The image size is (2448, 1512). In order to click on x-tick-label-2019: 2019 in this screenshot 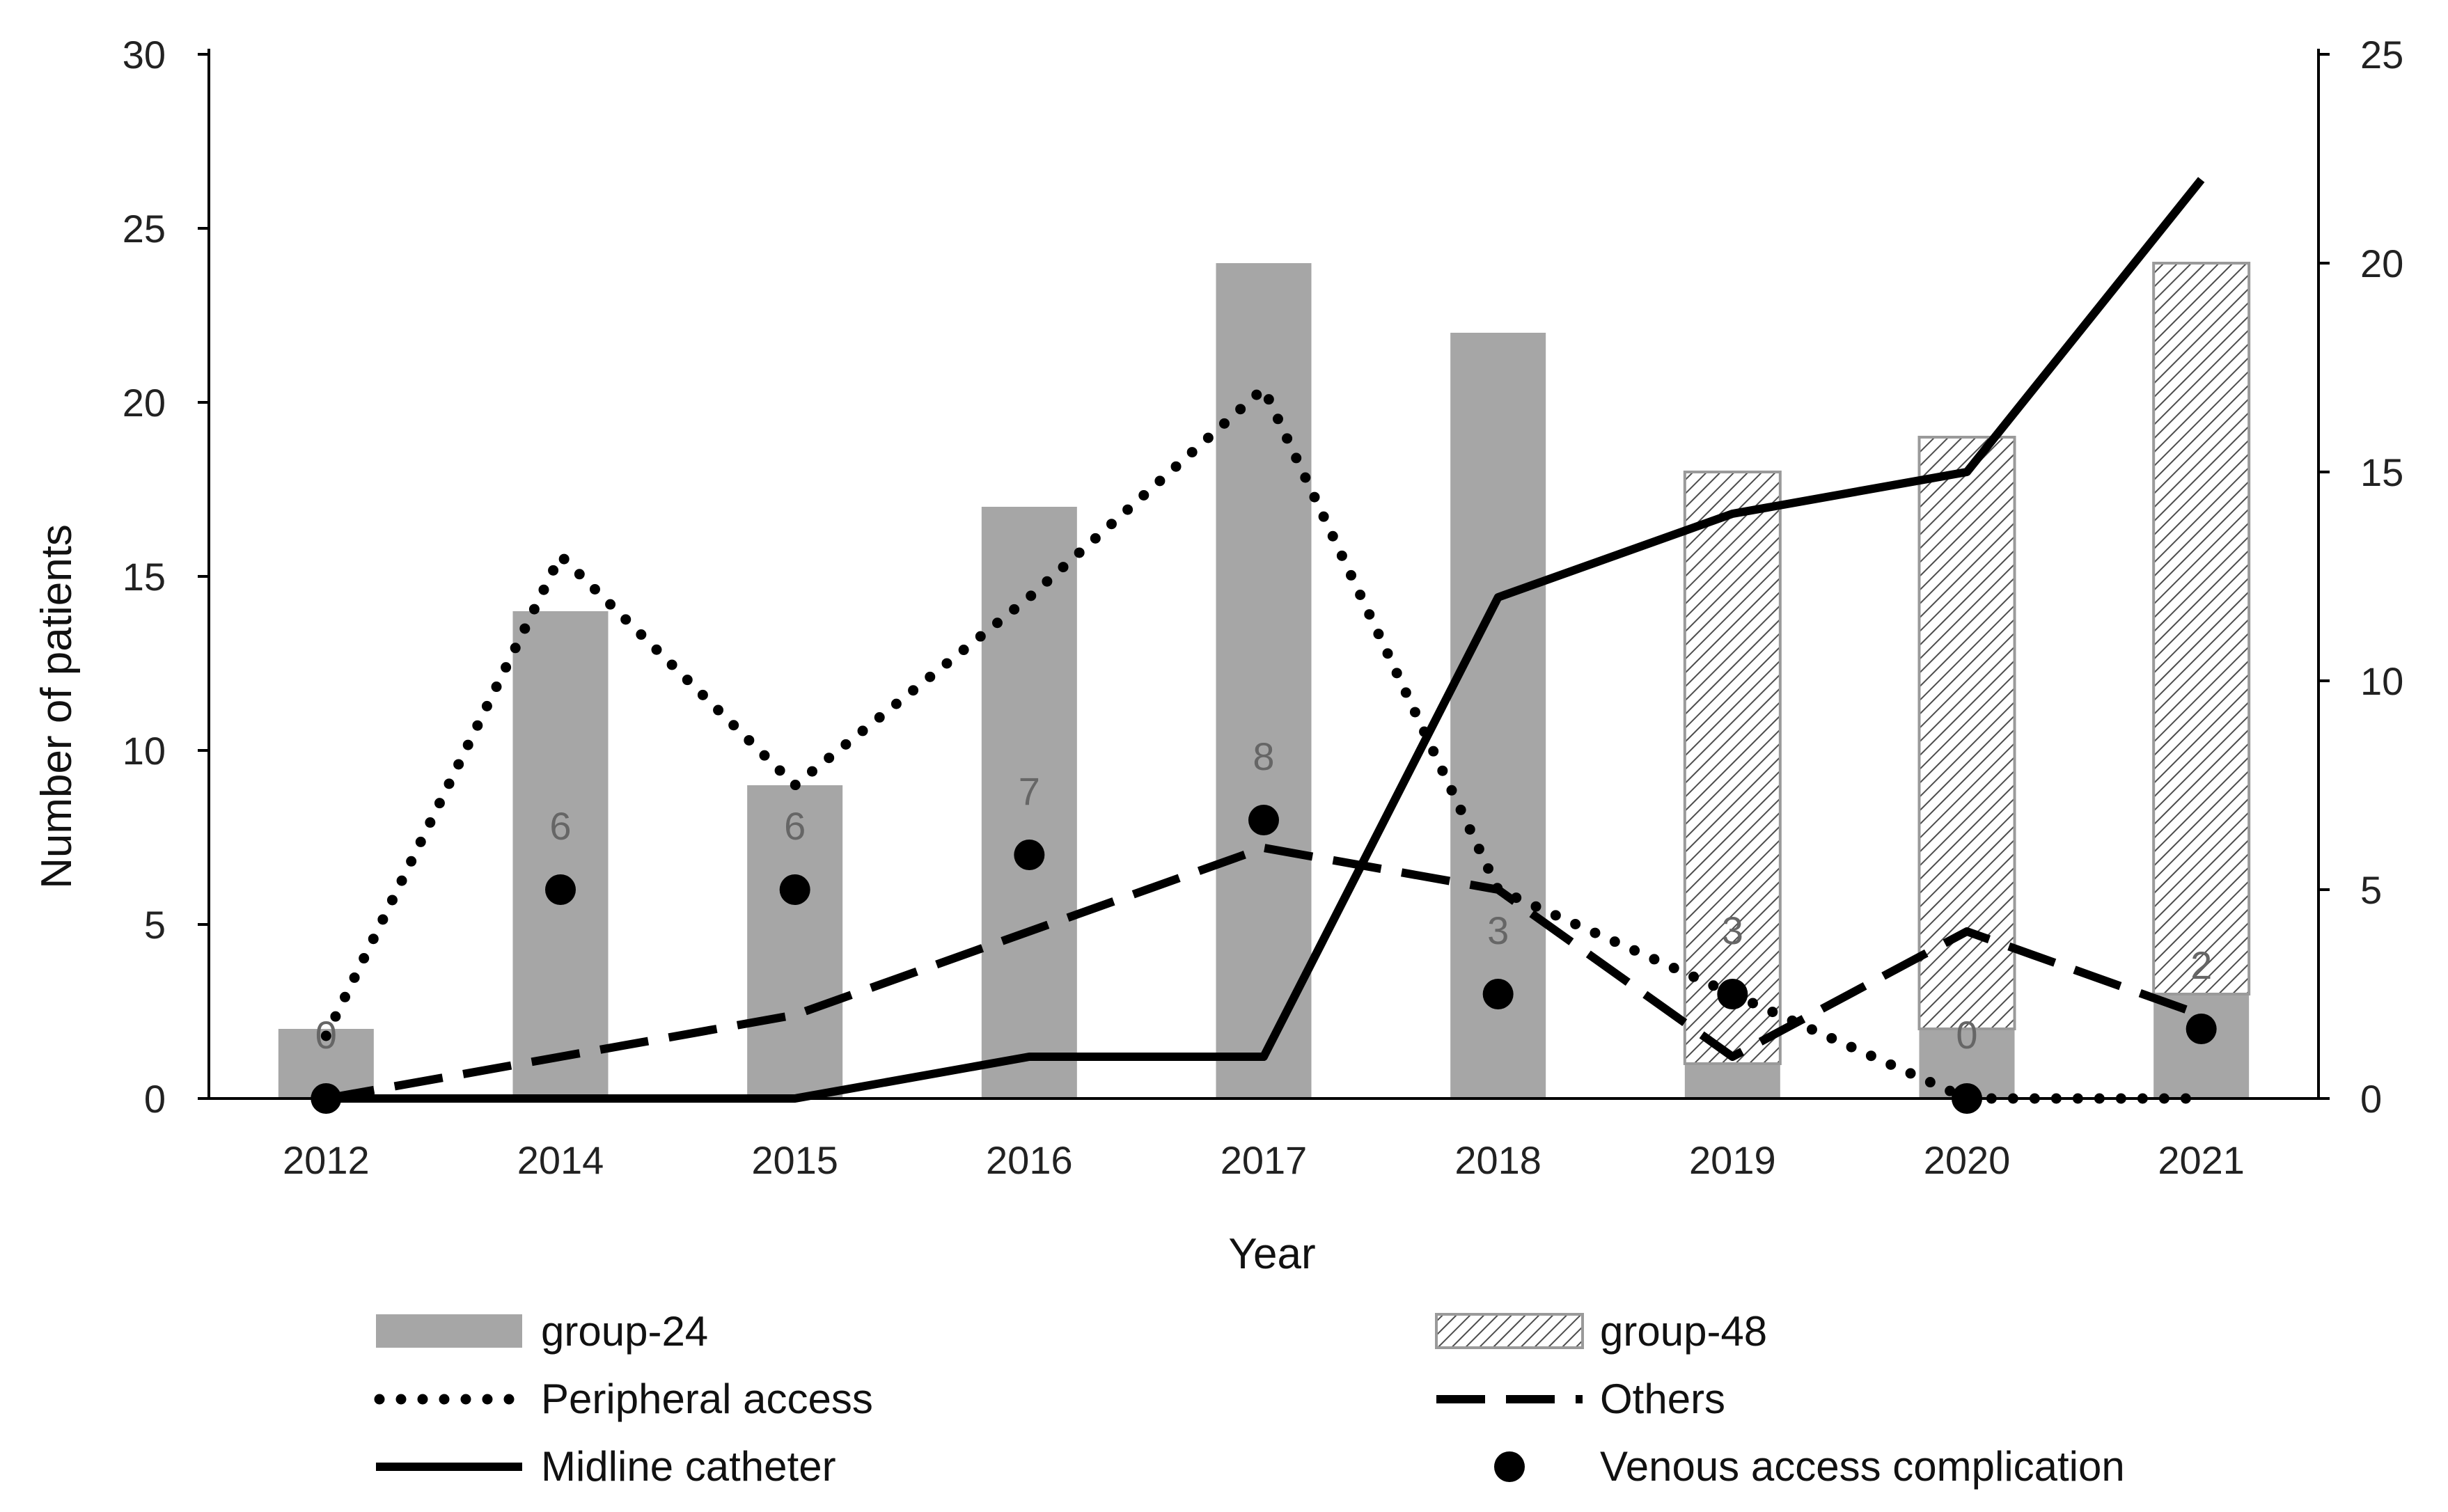, I will do `click(1732, 1160)`.